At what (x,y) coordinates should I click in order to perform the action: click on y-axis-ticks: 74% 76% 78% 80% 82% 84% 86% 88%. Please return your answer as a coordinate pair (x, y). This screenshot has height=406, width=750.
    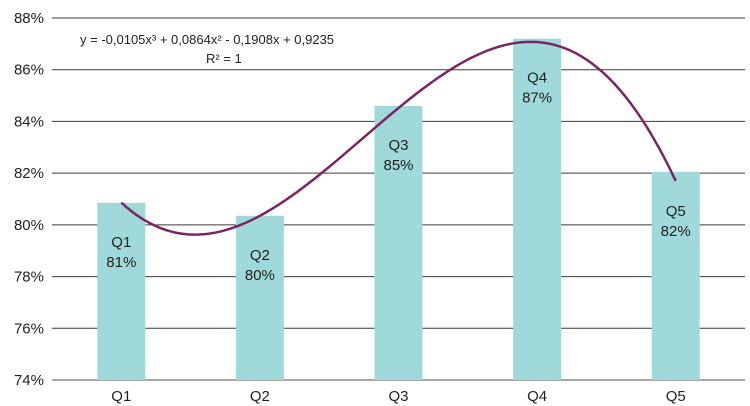
    Looking at the image, I should click on (29, 199).